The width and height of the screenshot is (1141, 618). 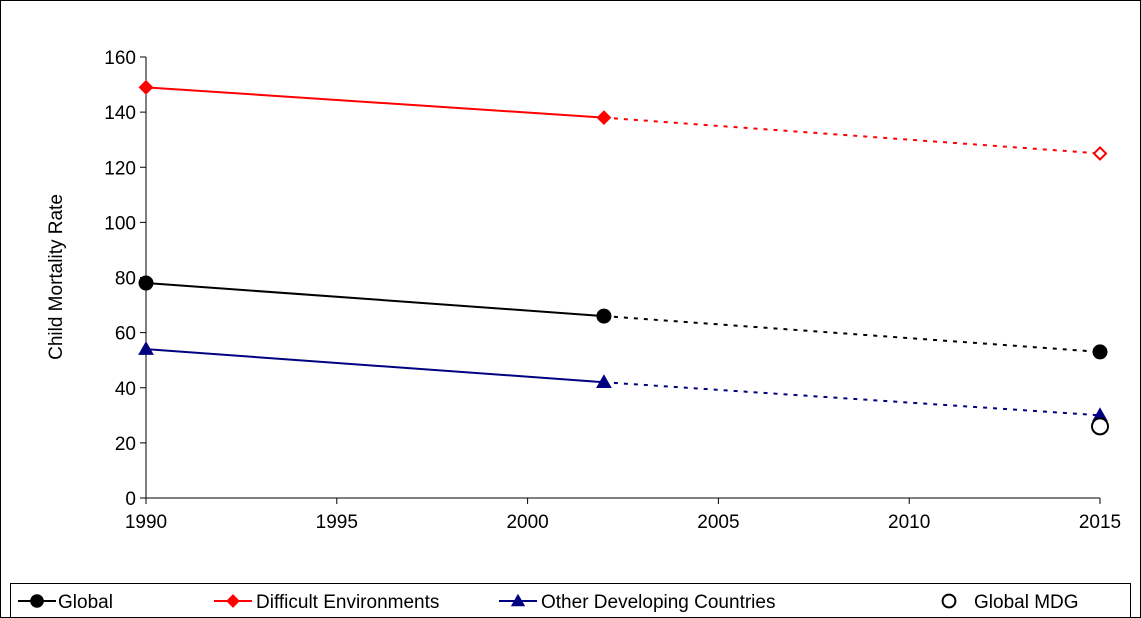 I want to click on y-tick-label: 100, so click(x=120, y=223).